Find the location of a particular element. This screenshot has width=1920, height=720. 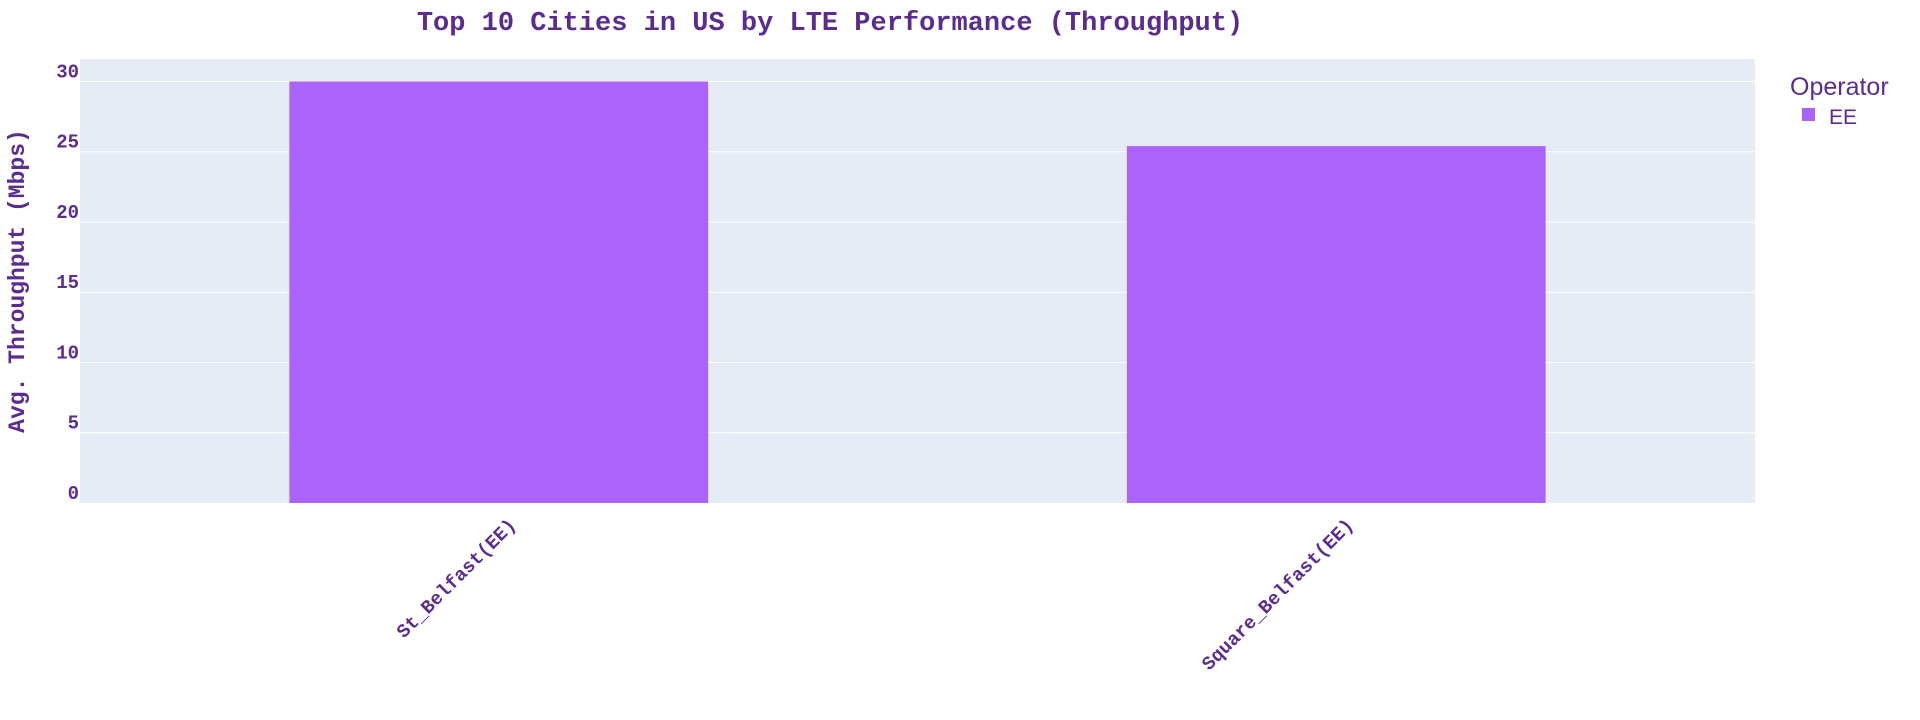

y-tick-label: 25 is located at coordinates (67, 143).